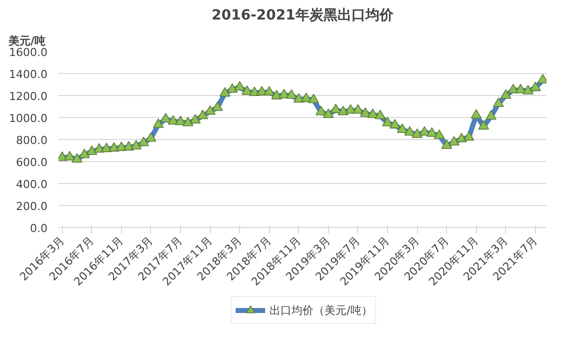 This screenshot has width=567, height=341. What do you see at coordinates (39, 228) in the screenshot?
I see `y-tick-label: 0.0` at bounding box center [39, 228].